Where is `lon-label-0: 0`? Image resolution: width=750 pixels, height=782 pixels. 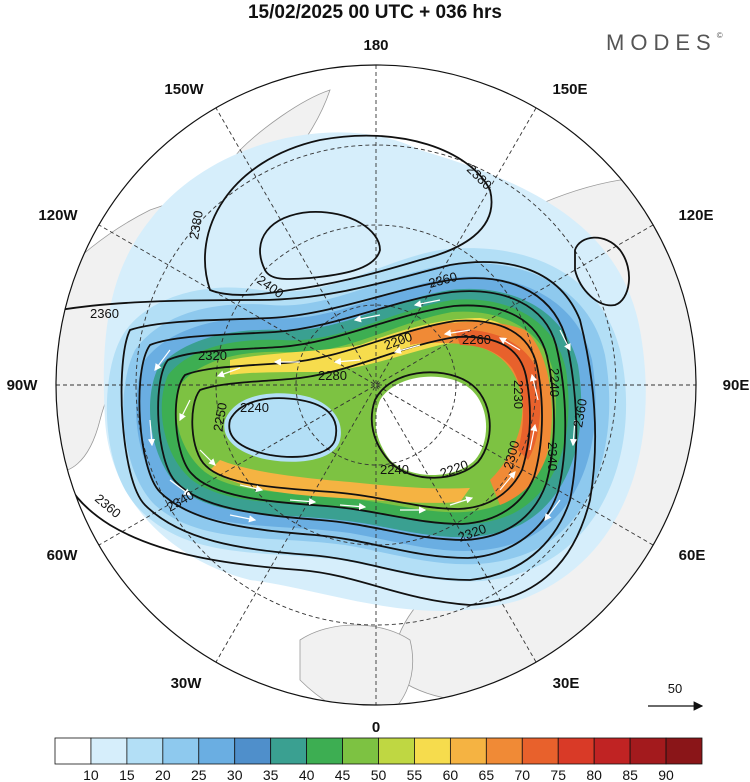 lon-label-0: 0 is located at coordinates (376, 727).